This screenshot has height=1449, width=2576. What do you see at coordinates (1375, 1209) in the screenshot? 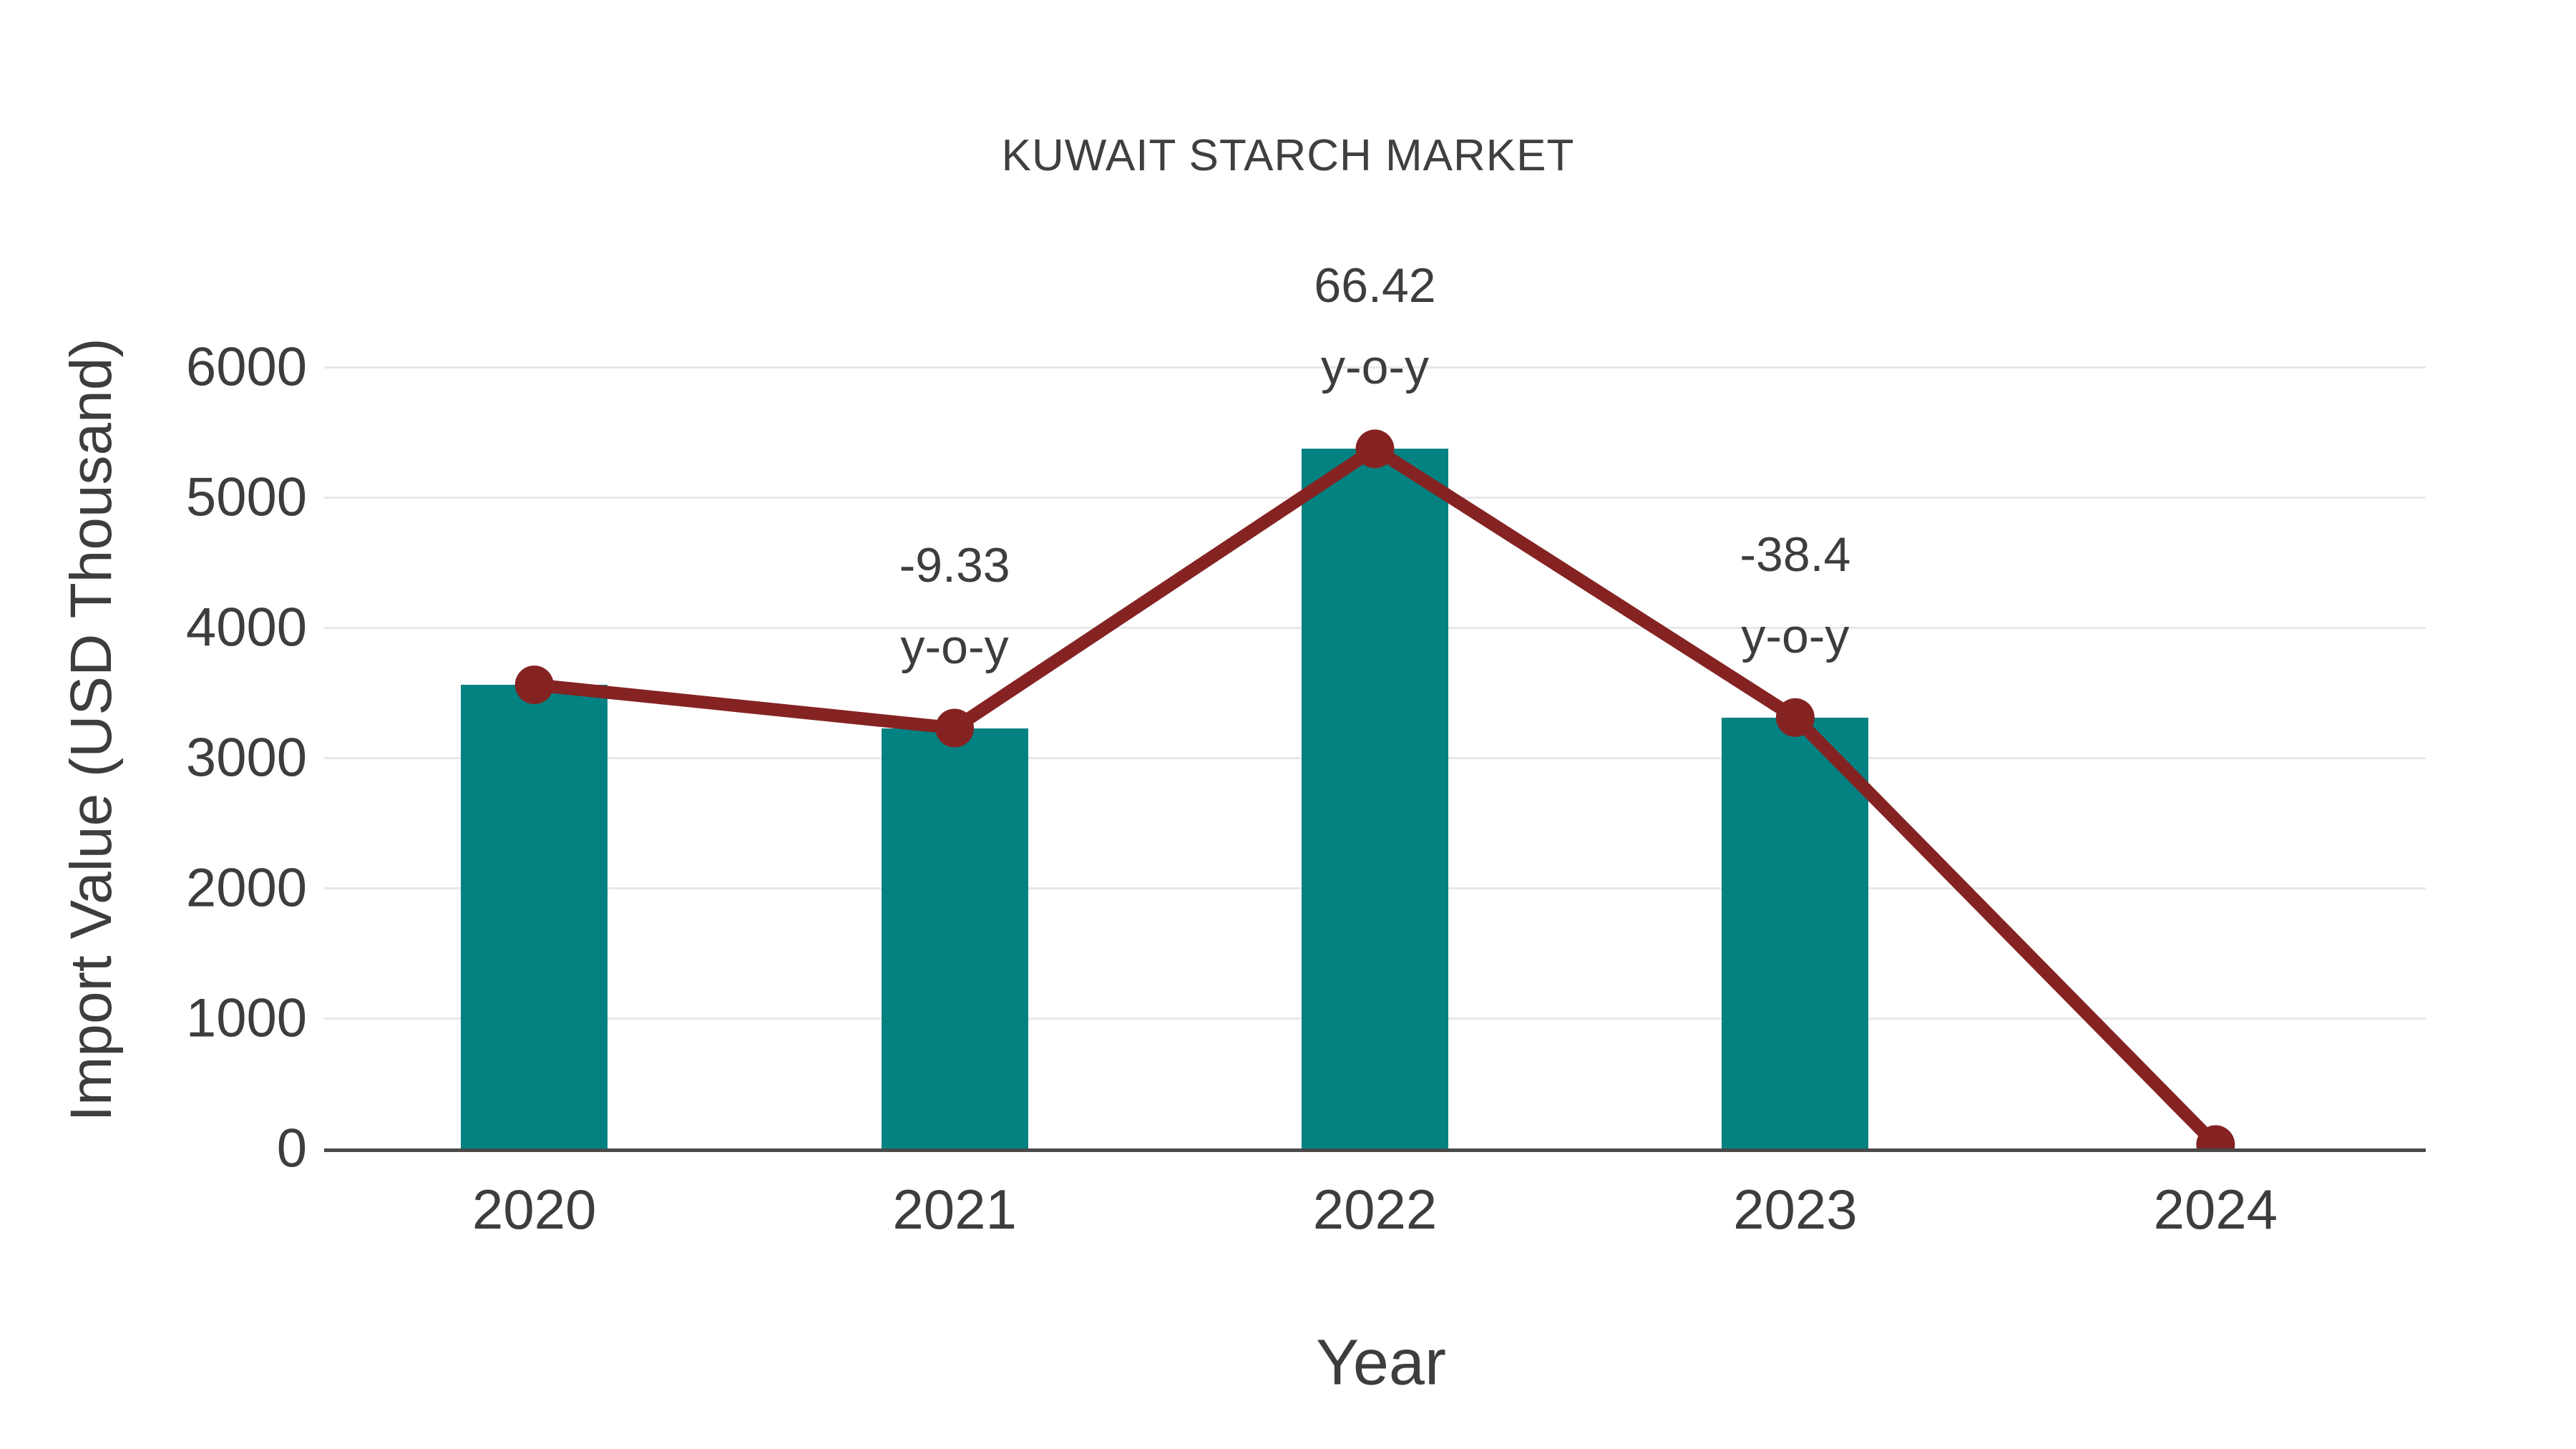
I see `x-tick-label-2022: 2022` at bounding box center [1375, 1209].